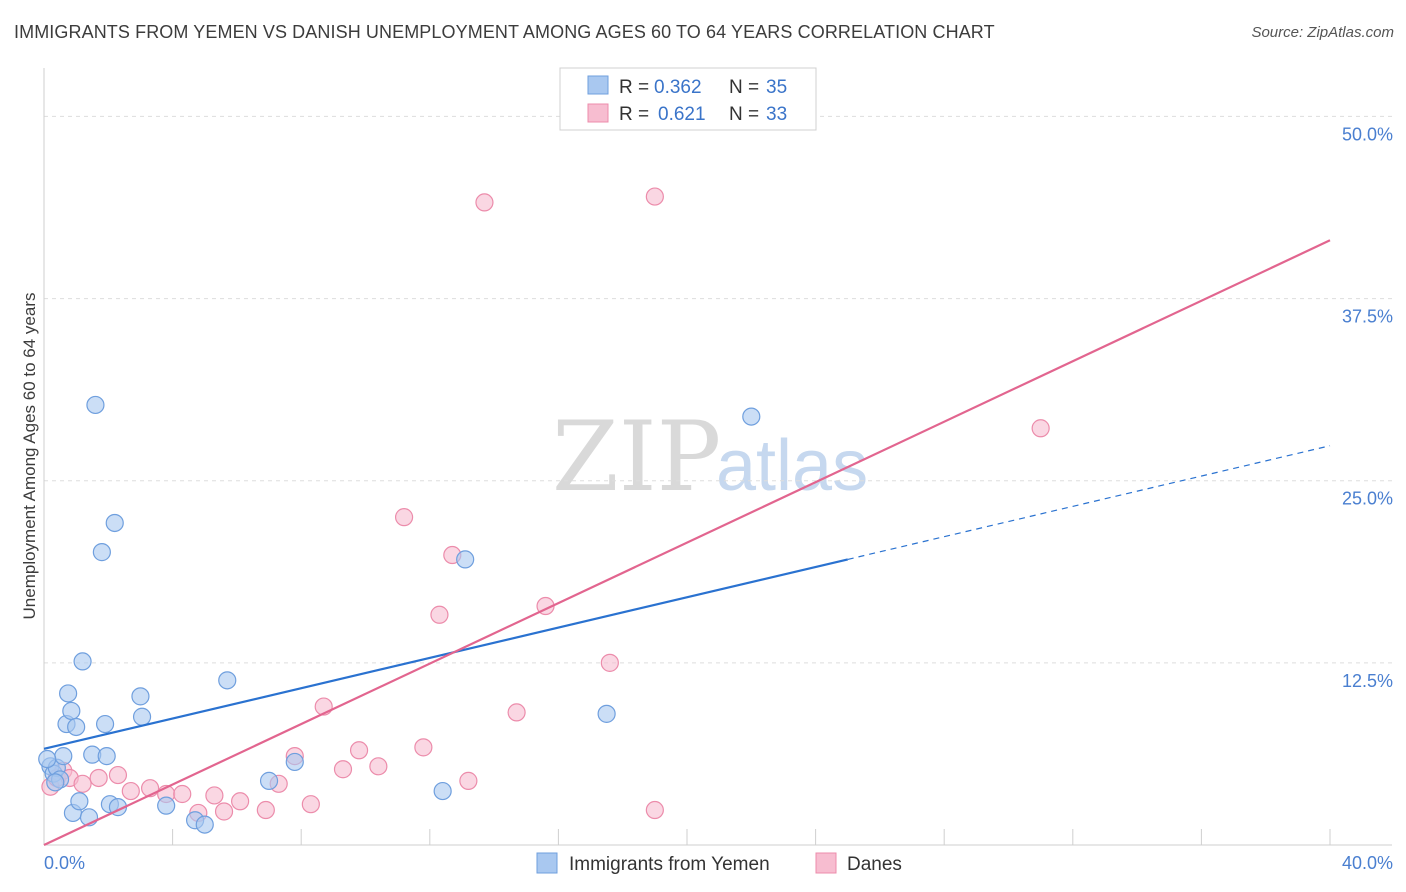 The height and width of the screenshot is (892, 1406). Describe the element at coordinates (598, 85) in the screenshot. I see `legend-swatch-yemen` at that location.